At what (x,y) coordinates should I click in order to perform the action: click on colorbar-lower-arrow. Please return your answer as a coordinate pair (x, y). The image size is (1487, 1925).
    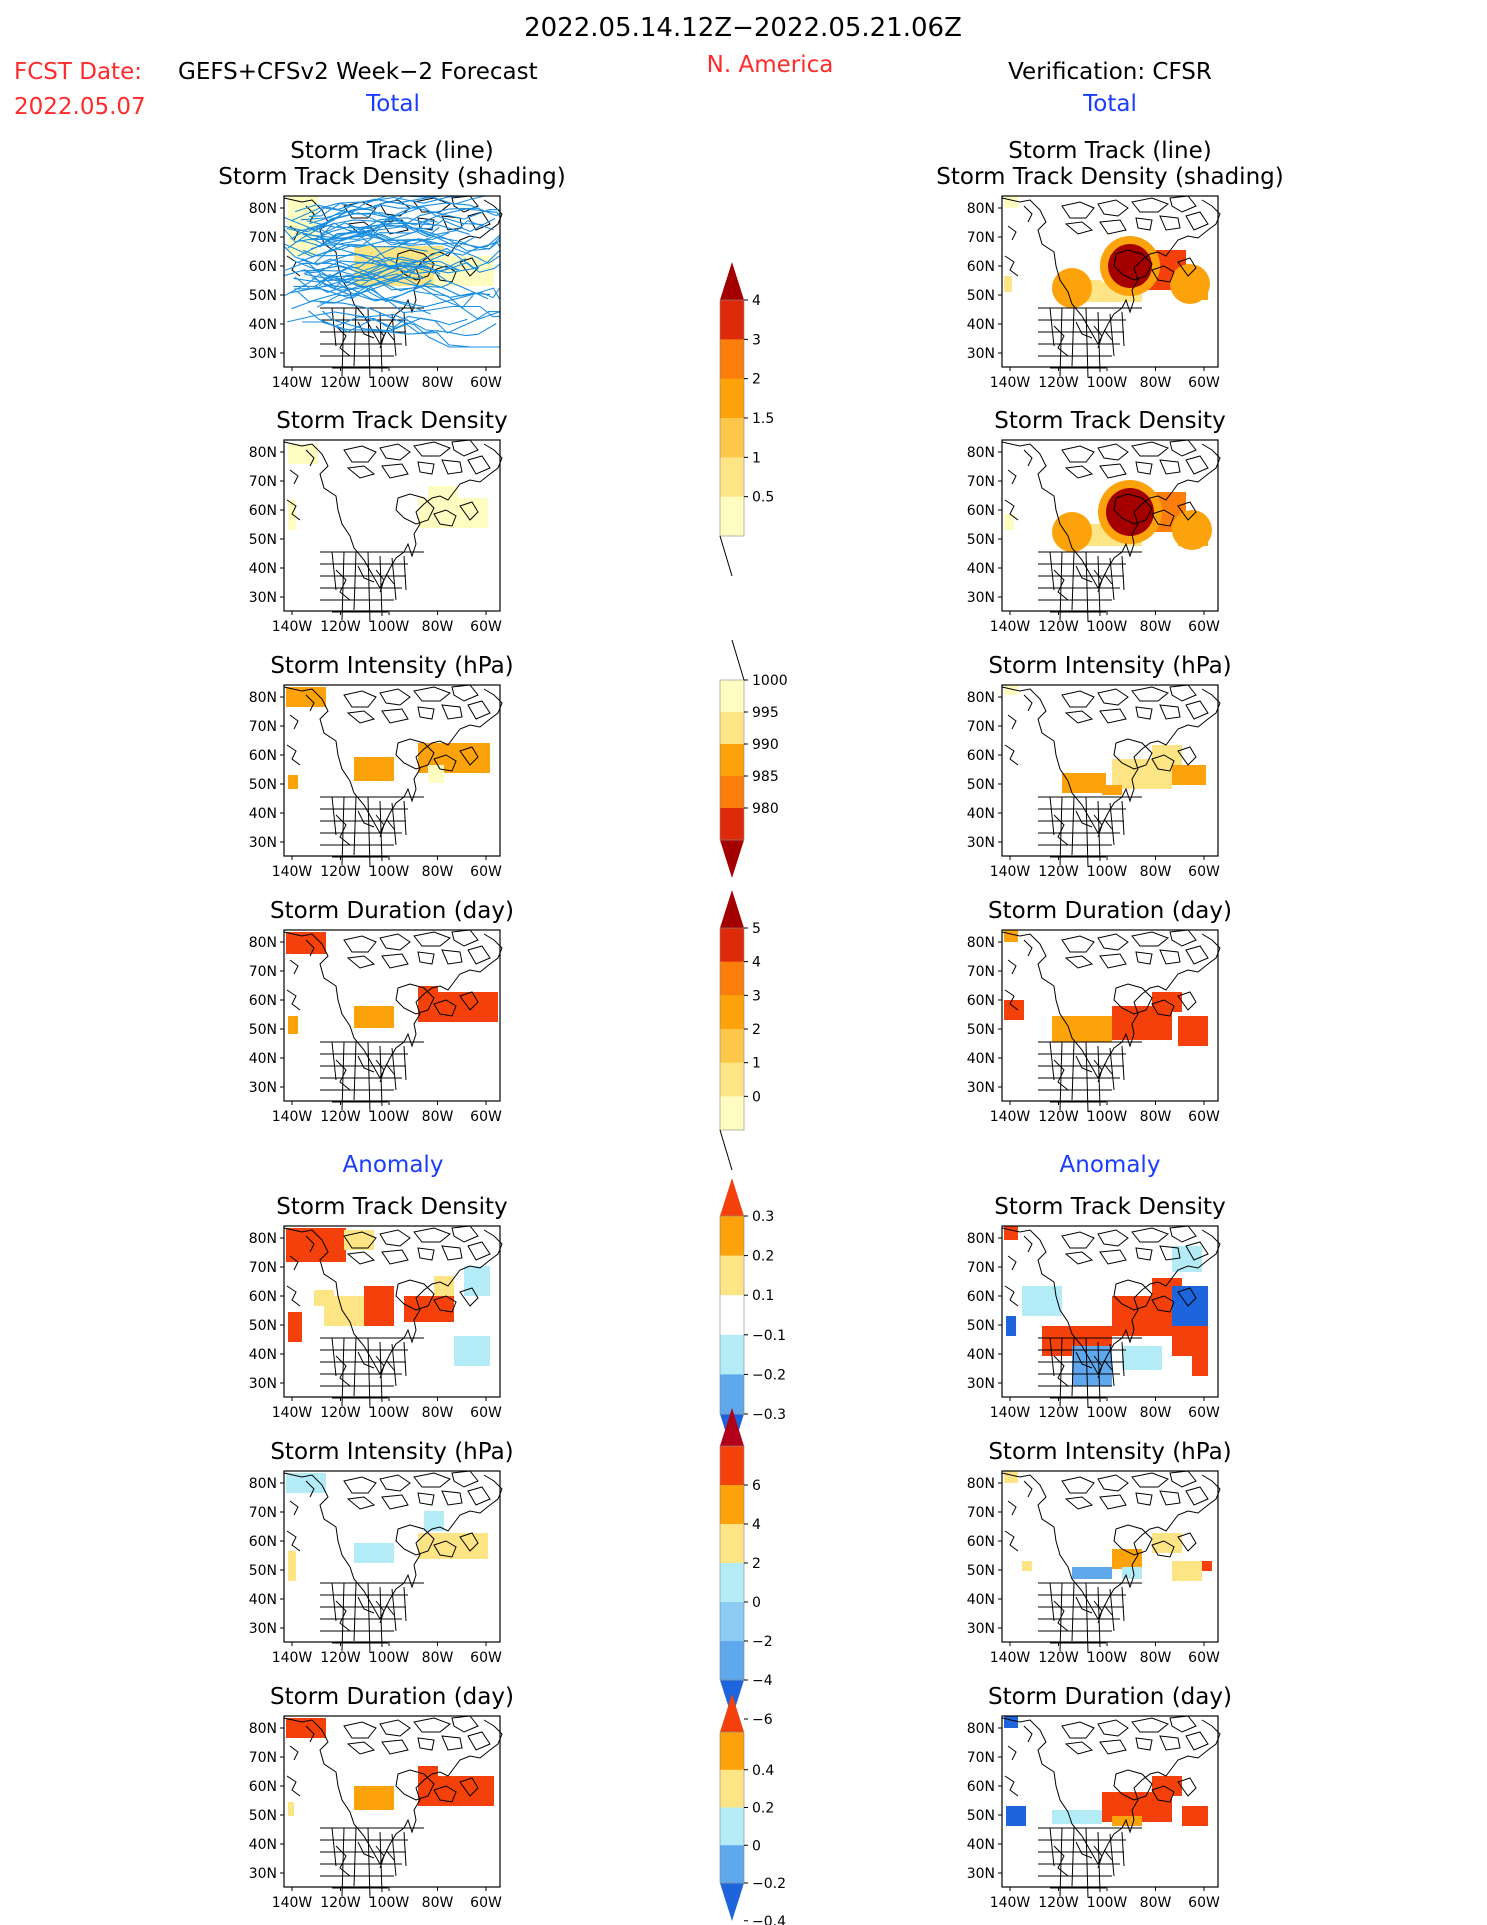
    Looking at the image, I should click on (732, 859).